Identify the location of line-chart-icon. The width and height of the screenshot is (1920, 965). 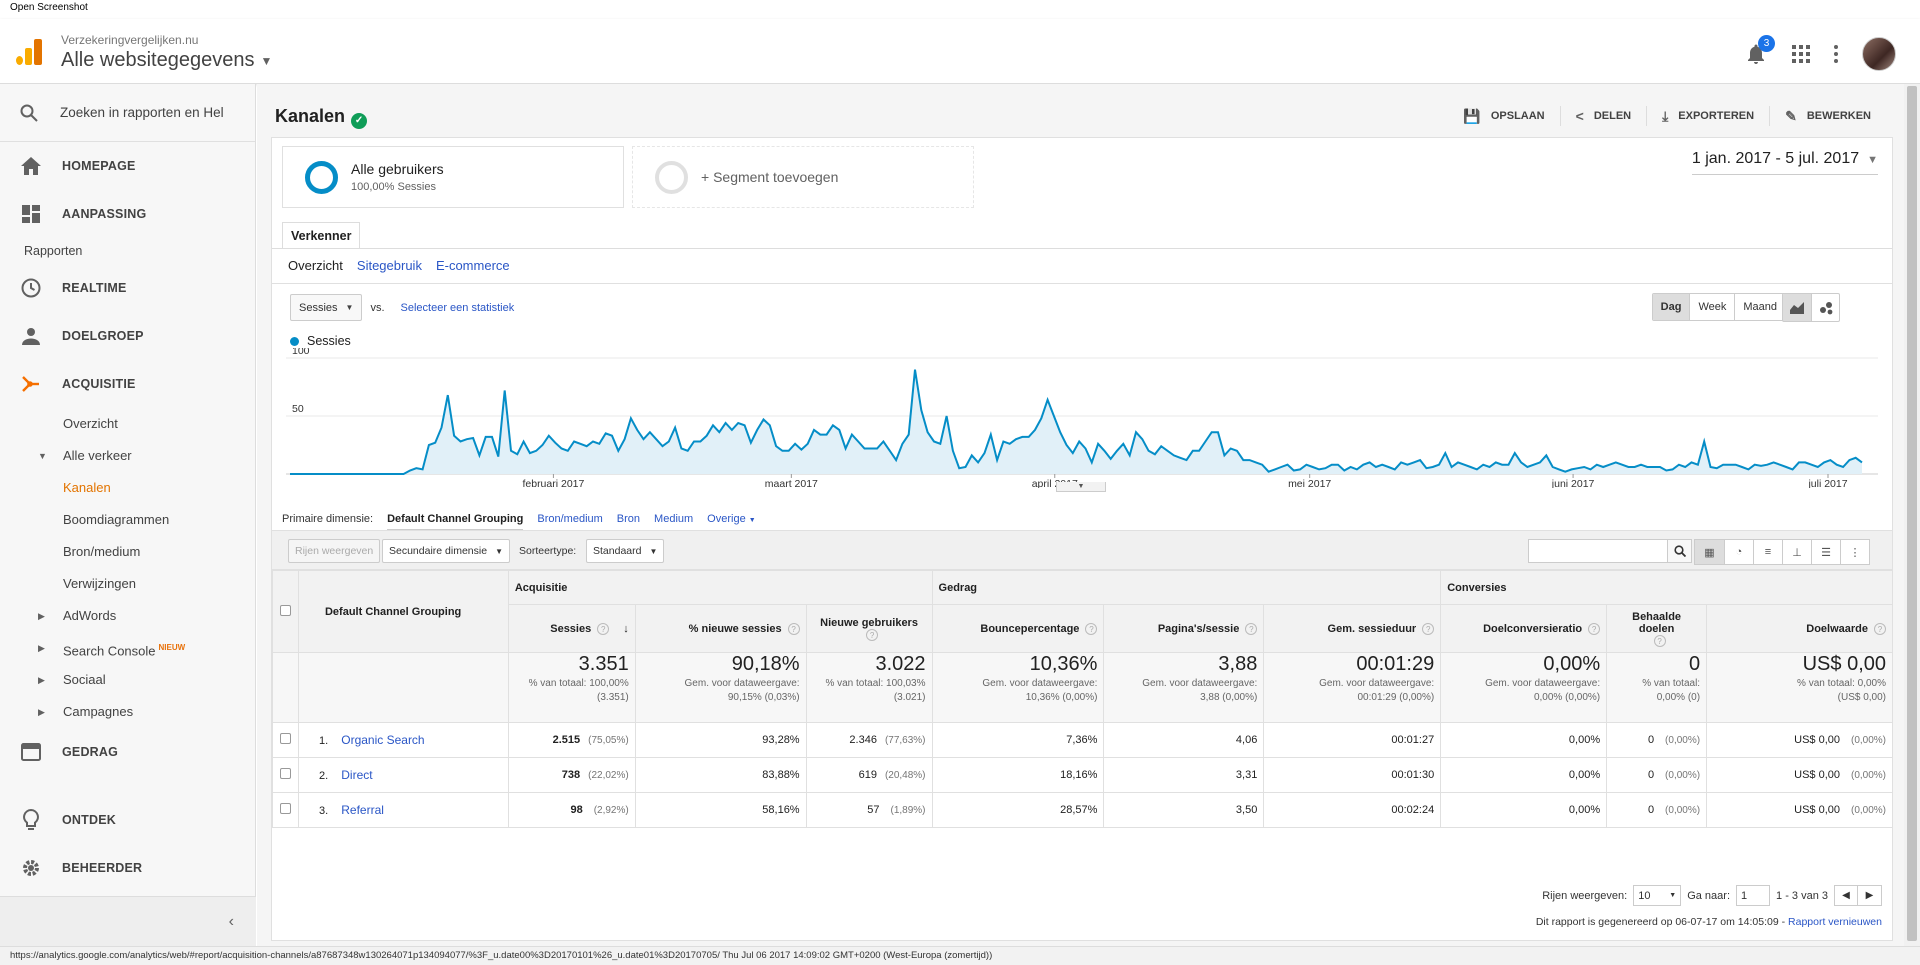
(1797, 307).